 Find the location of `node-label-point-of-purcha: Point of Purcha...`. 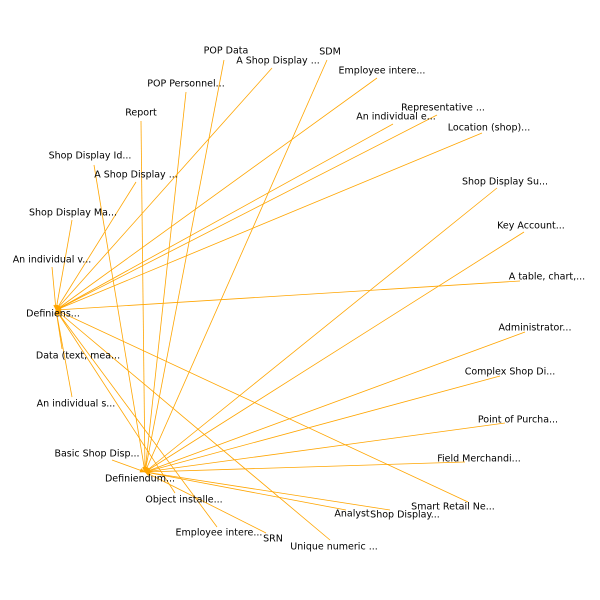

node-label-point-of-purcha: Point of Purcha... is located at coordinates (518, 420).